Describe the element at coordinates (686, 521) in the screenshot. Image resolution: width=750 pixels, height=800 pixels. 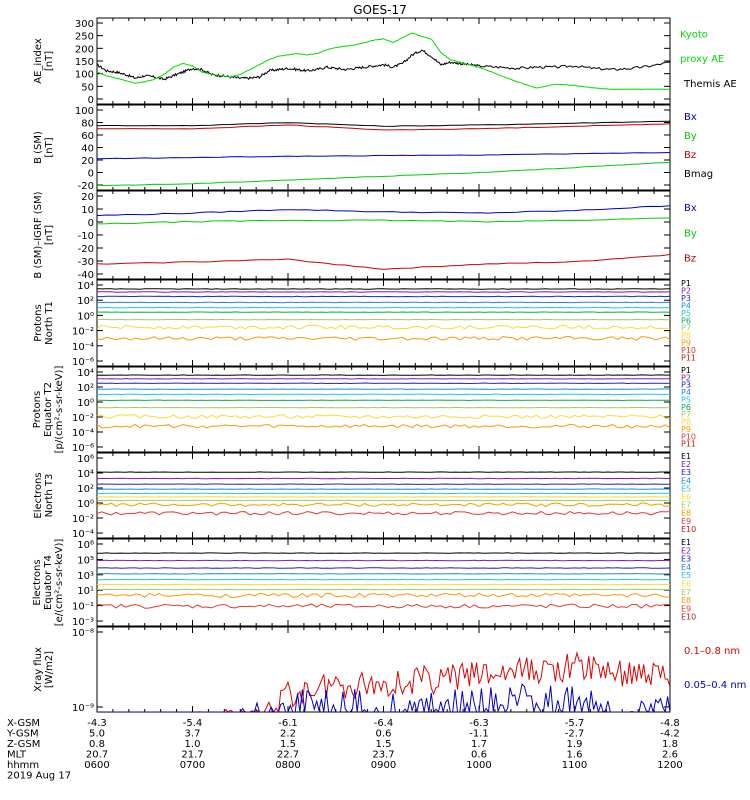
I see `legend-item: E9` at that location.